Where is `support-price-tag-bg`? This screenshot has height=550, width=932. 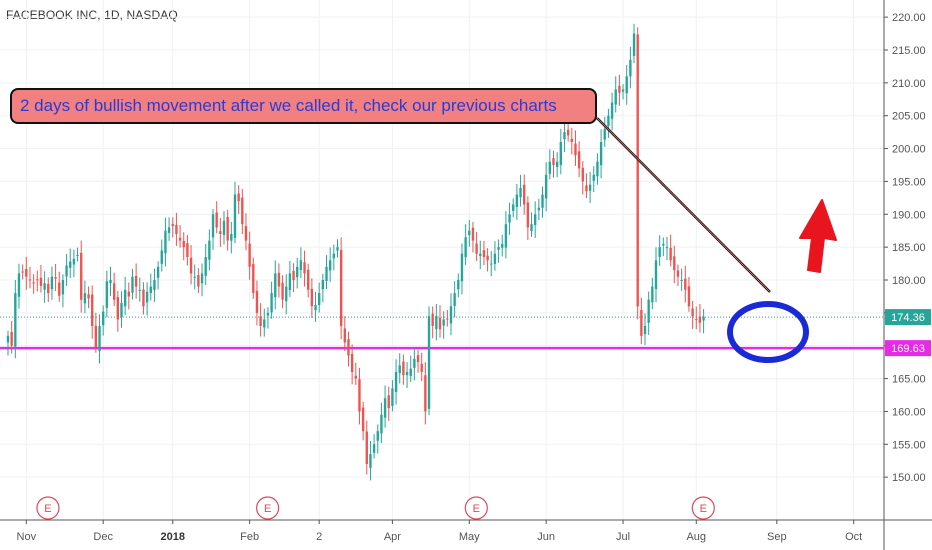
support-price-tag-bg is located at coordinates (908, 348).